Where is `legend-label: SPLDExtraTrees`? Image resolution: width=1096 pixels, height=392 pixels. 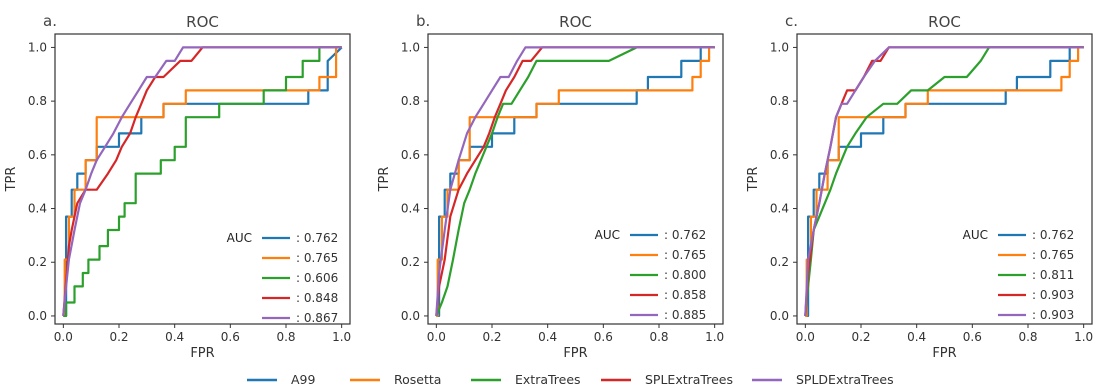 legend-label: SPLDExtraTrees is located at coordinates (845, 379).